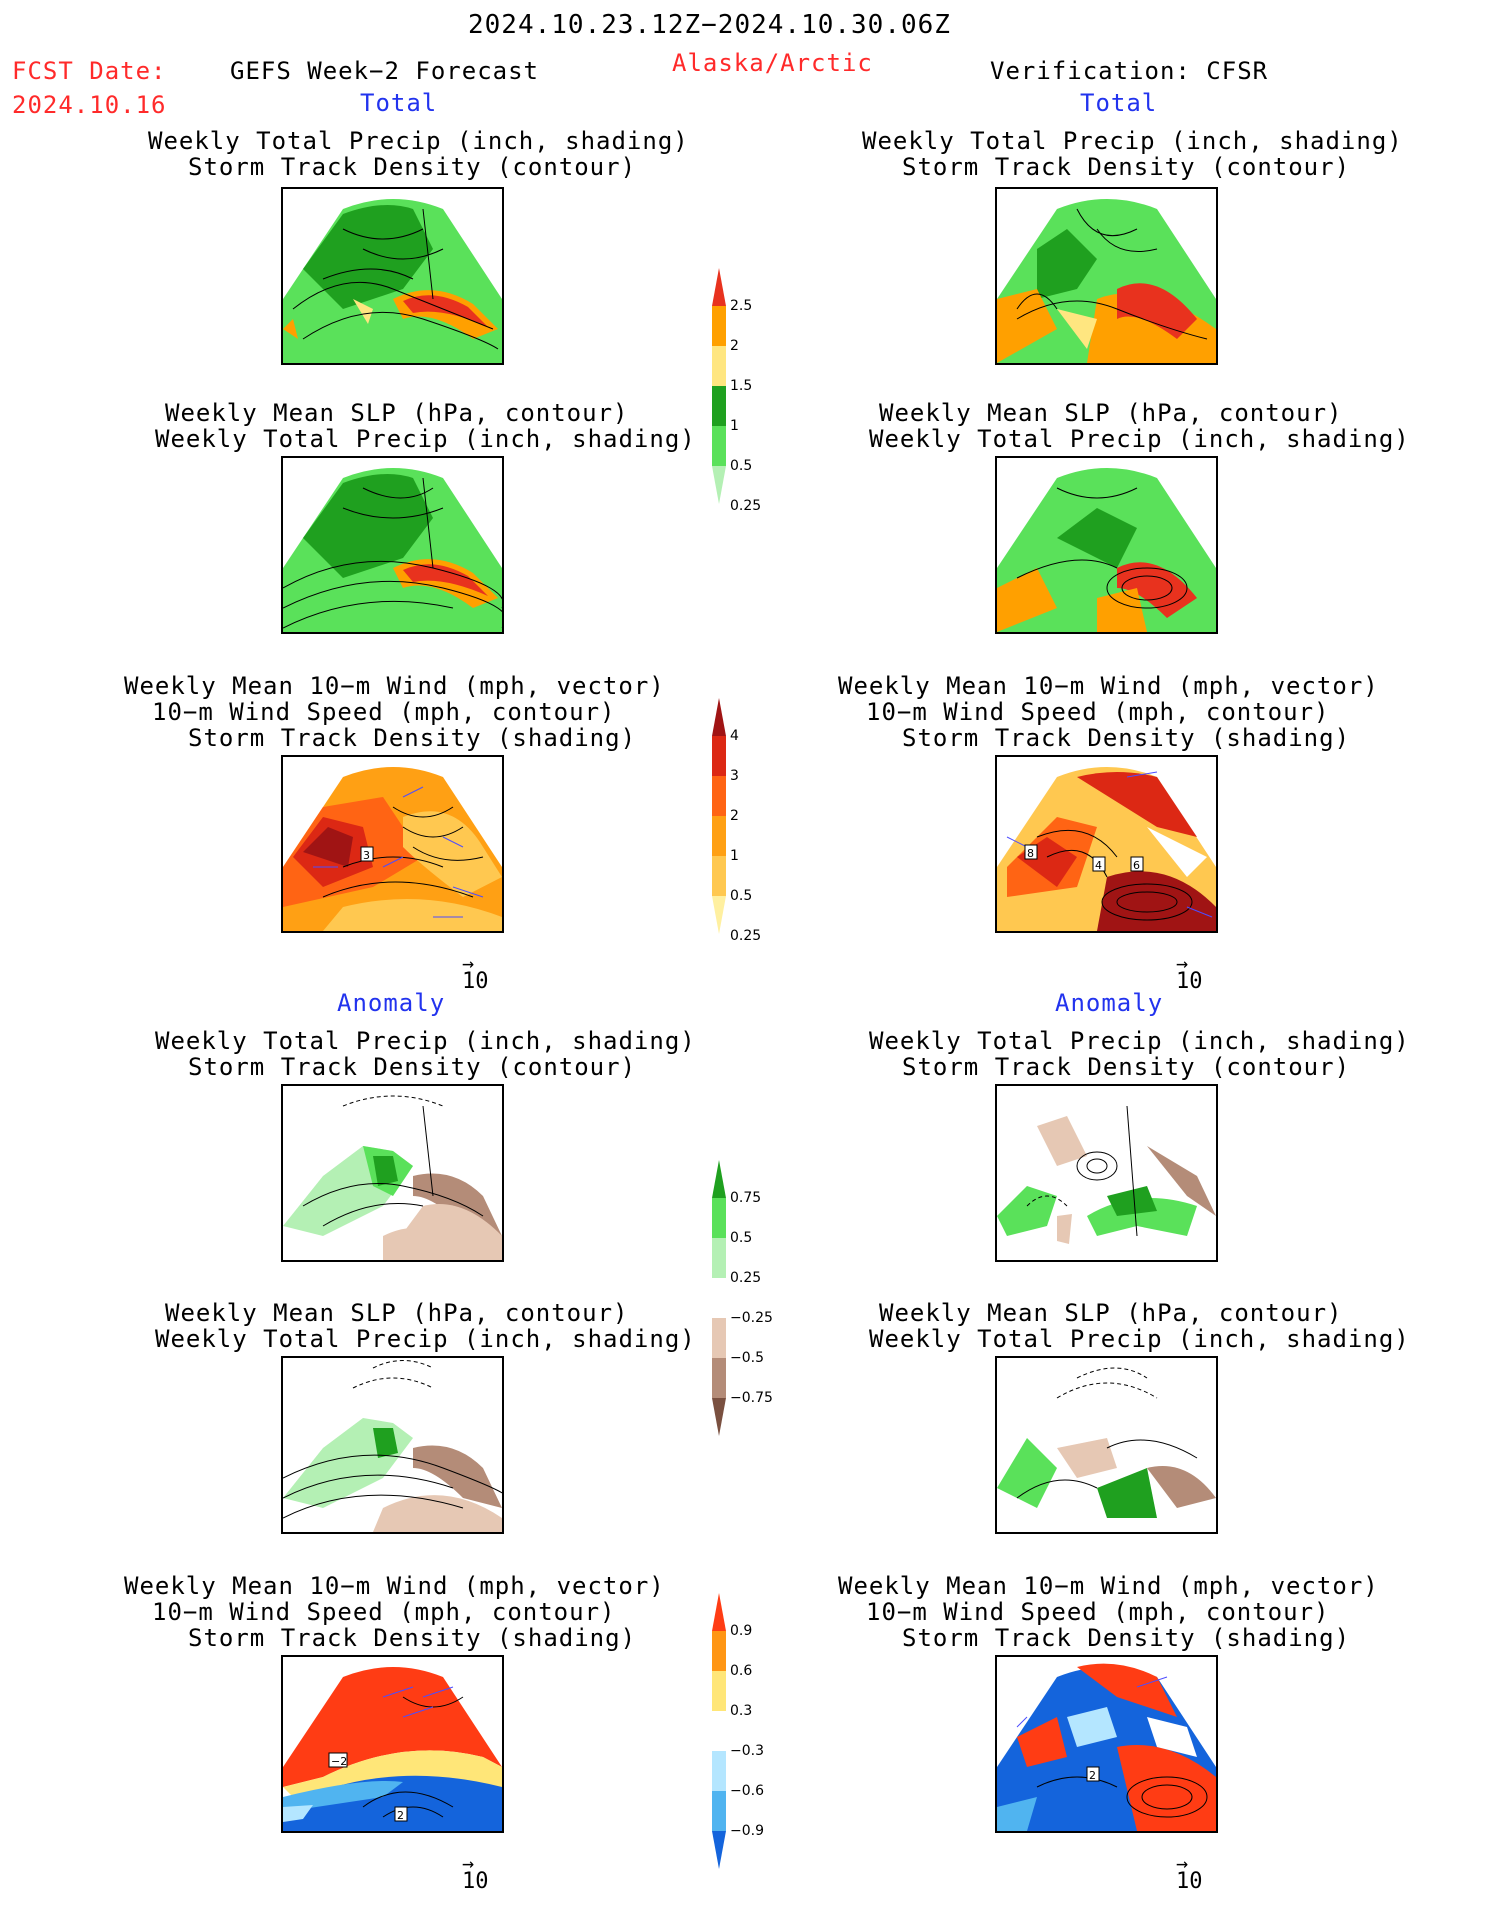 The height and width of the screenshot is (1925, 1487). What do you see at coordinates (752, 406) in the screenshot?
I see `colorbar-precip-total: 2.5 2 1.5 1 0.5 0.25` at bounding box center [752, 406].